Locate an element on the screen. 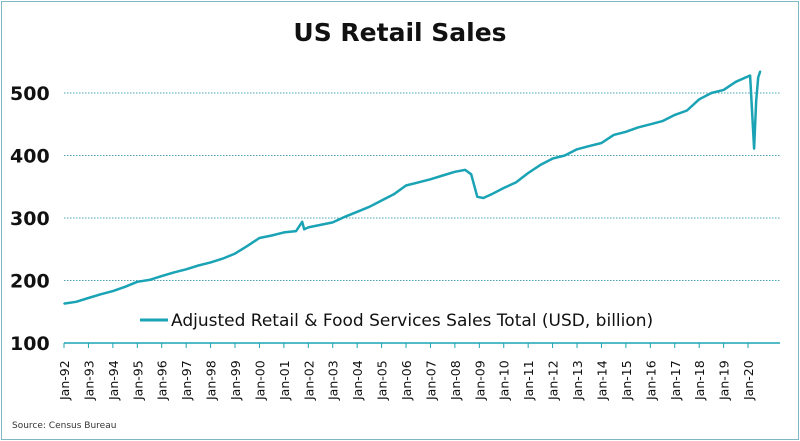 The width and height of the screenshot is (800, 441). x-tick-label: Jan-11 is located at coordinates (528, 380).